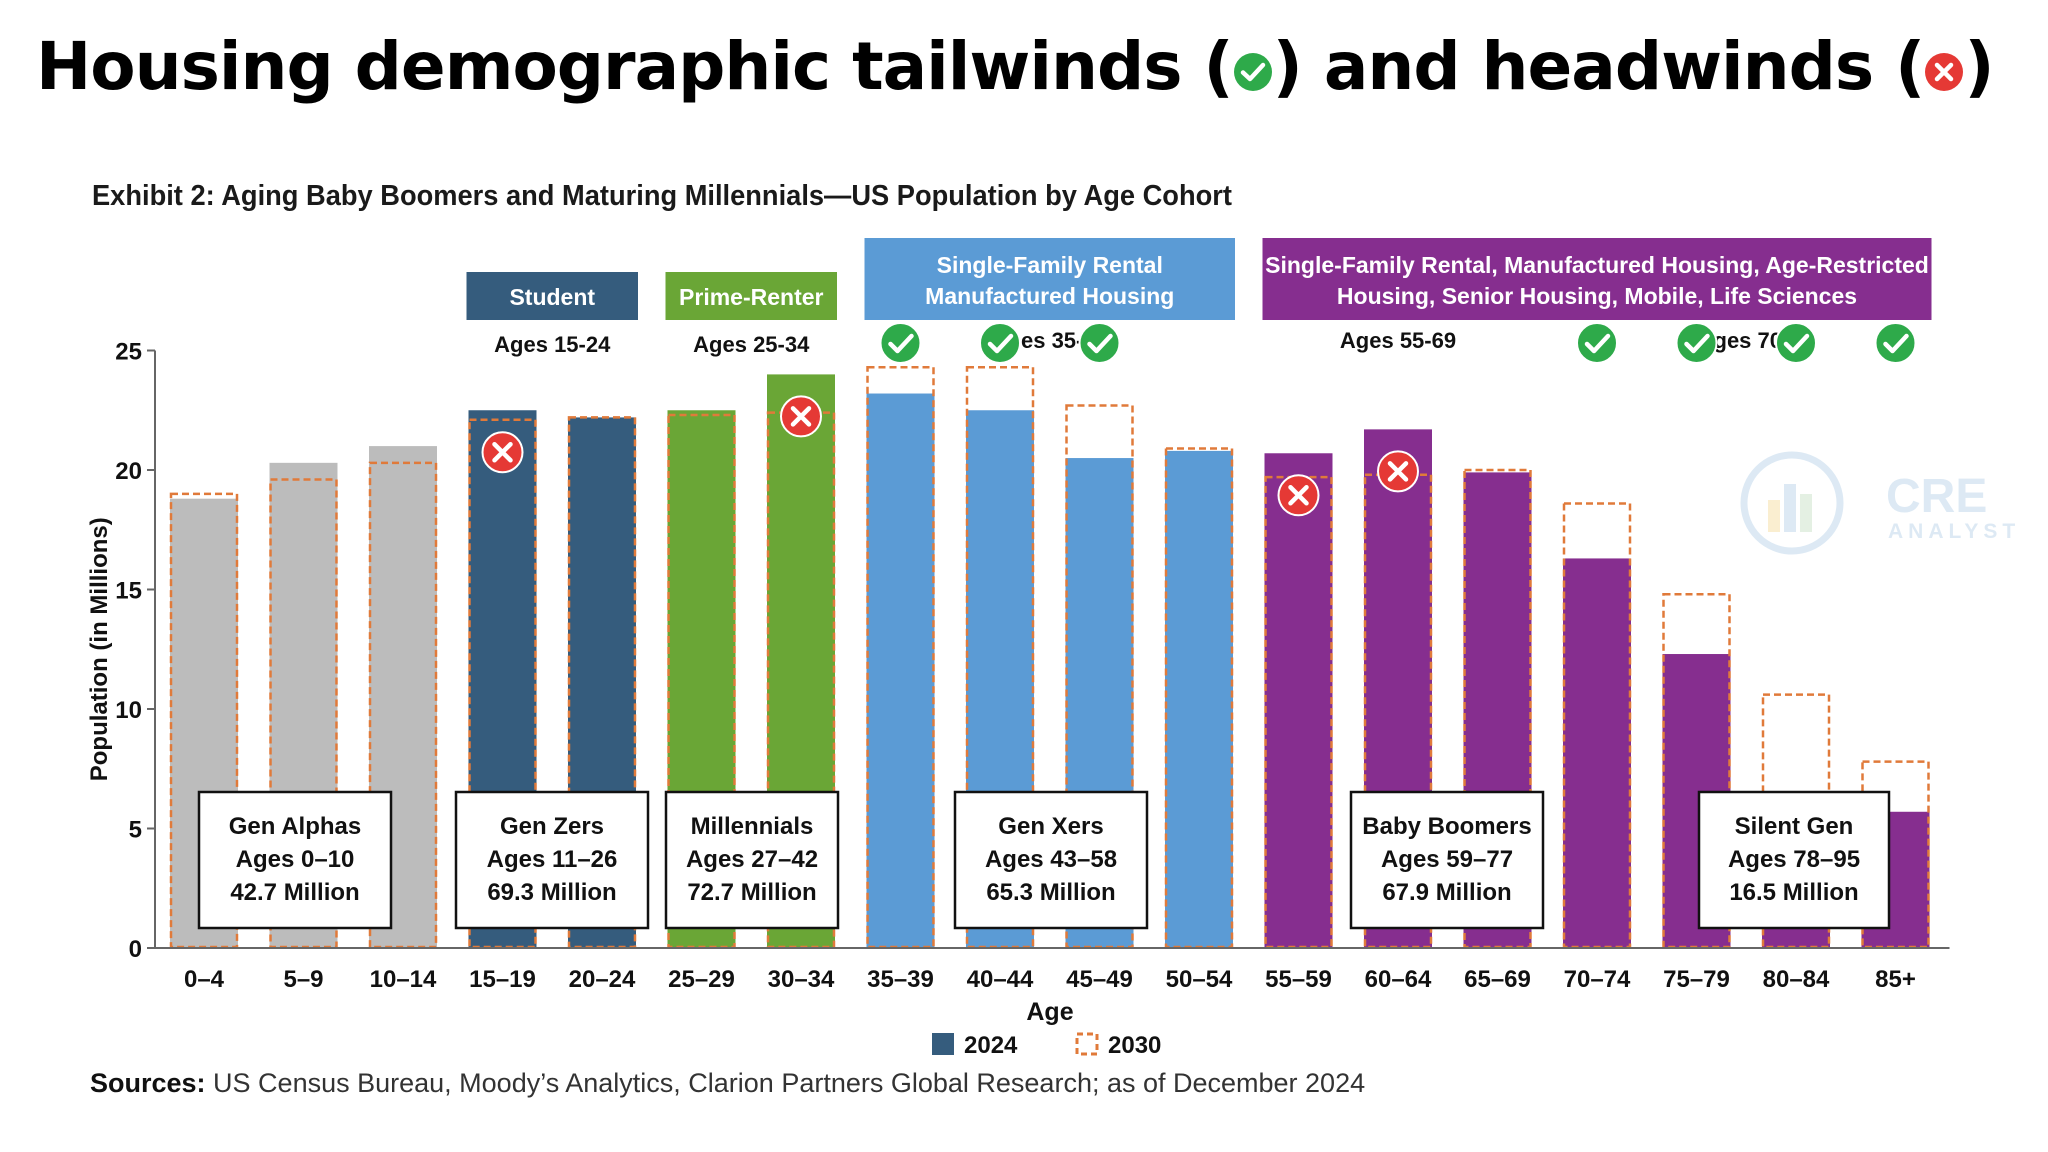  What do you see at coordinates (1796, 979) in the screenshot?
I see `x-tick-label: 80–84` at bounding box center [1796, 979].